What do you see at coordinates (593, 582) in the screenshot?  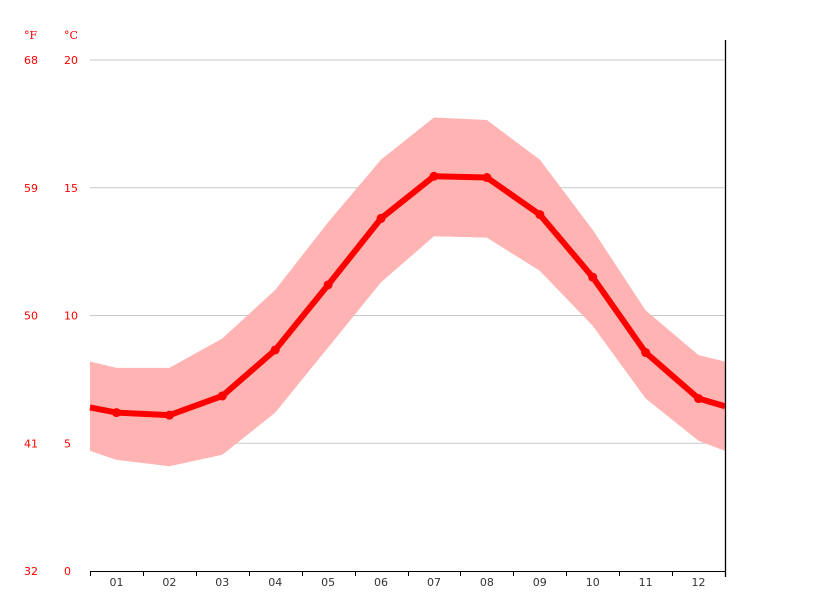 I see `x-tick-label: 10` at bounding box center [593, 582].